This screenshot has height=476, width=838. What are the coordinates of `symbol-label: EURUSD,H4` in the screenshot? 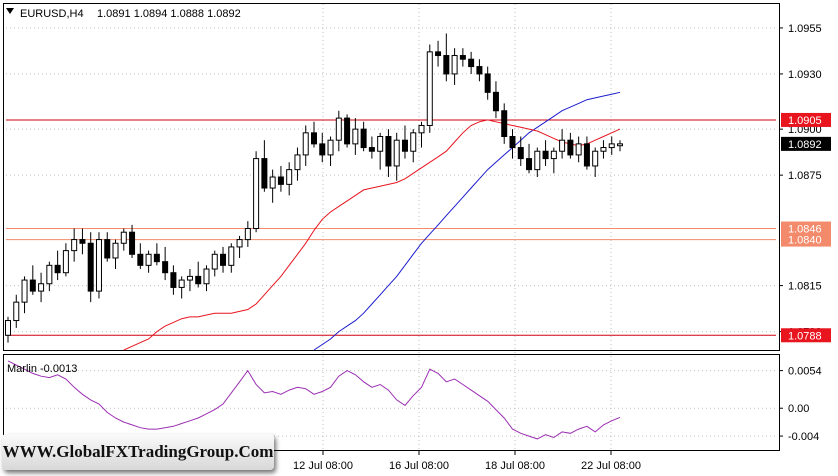 It's located at (52, 14).